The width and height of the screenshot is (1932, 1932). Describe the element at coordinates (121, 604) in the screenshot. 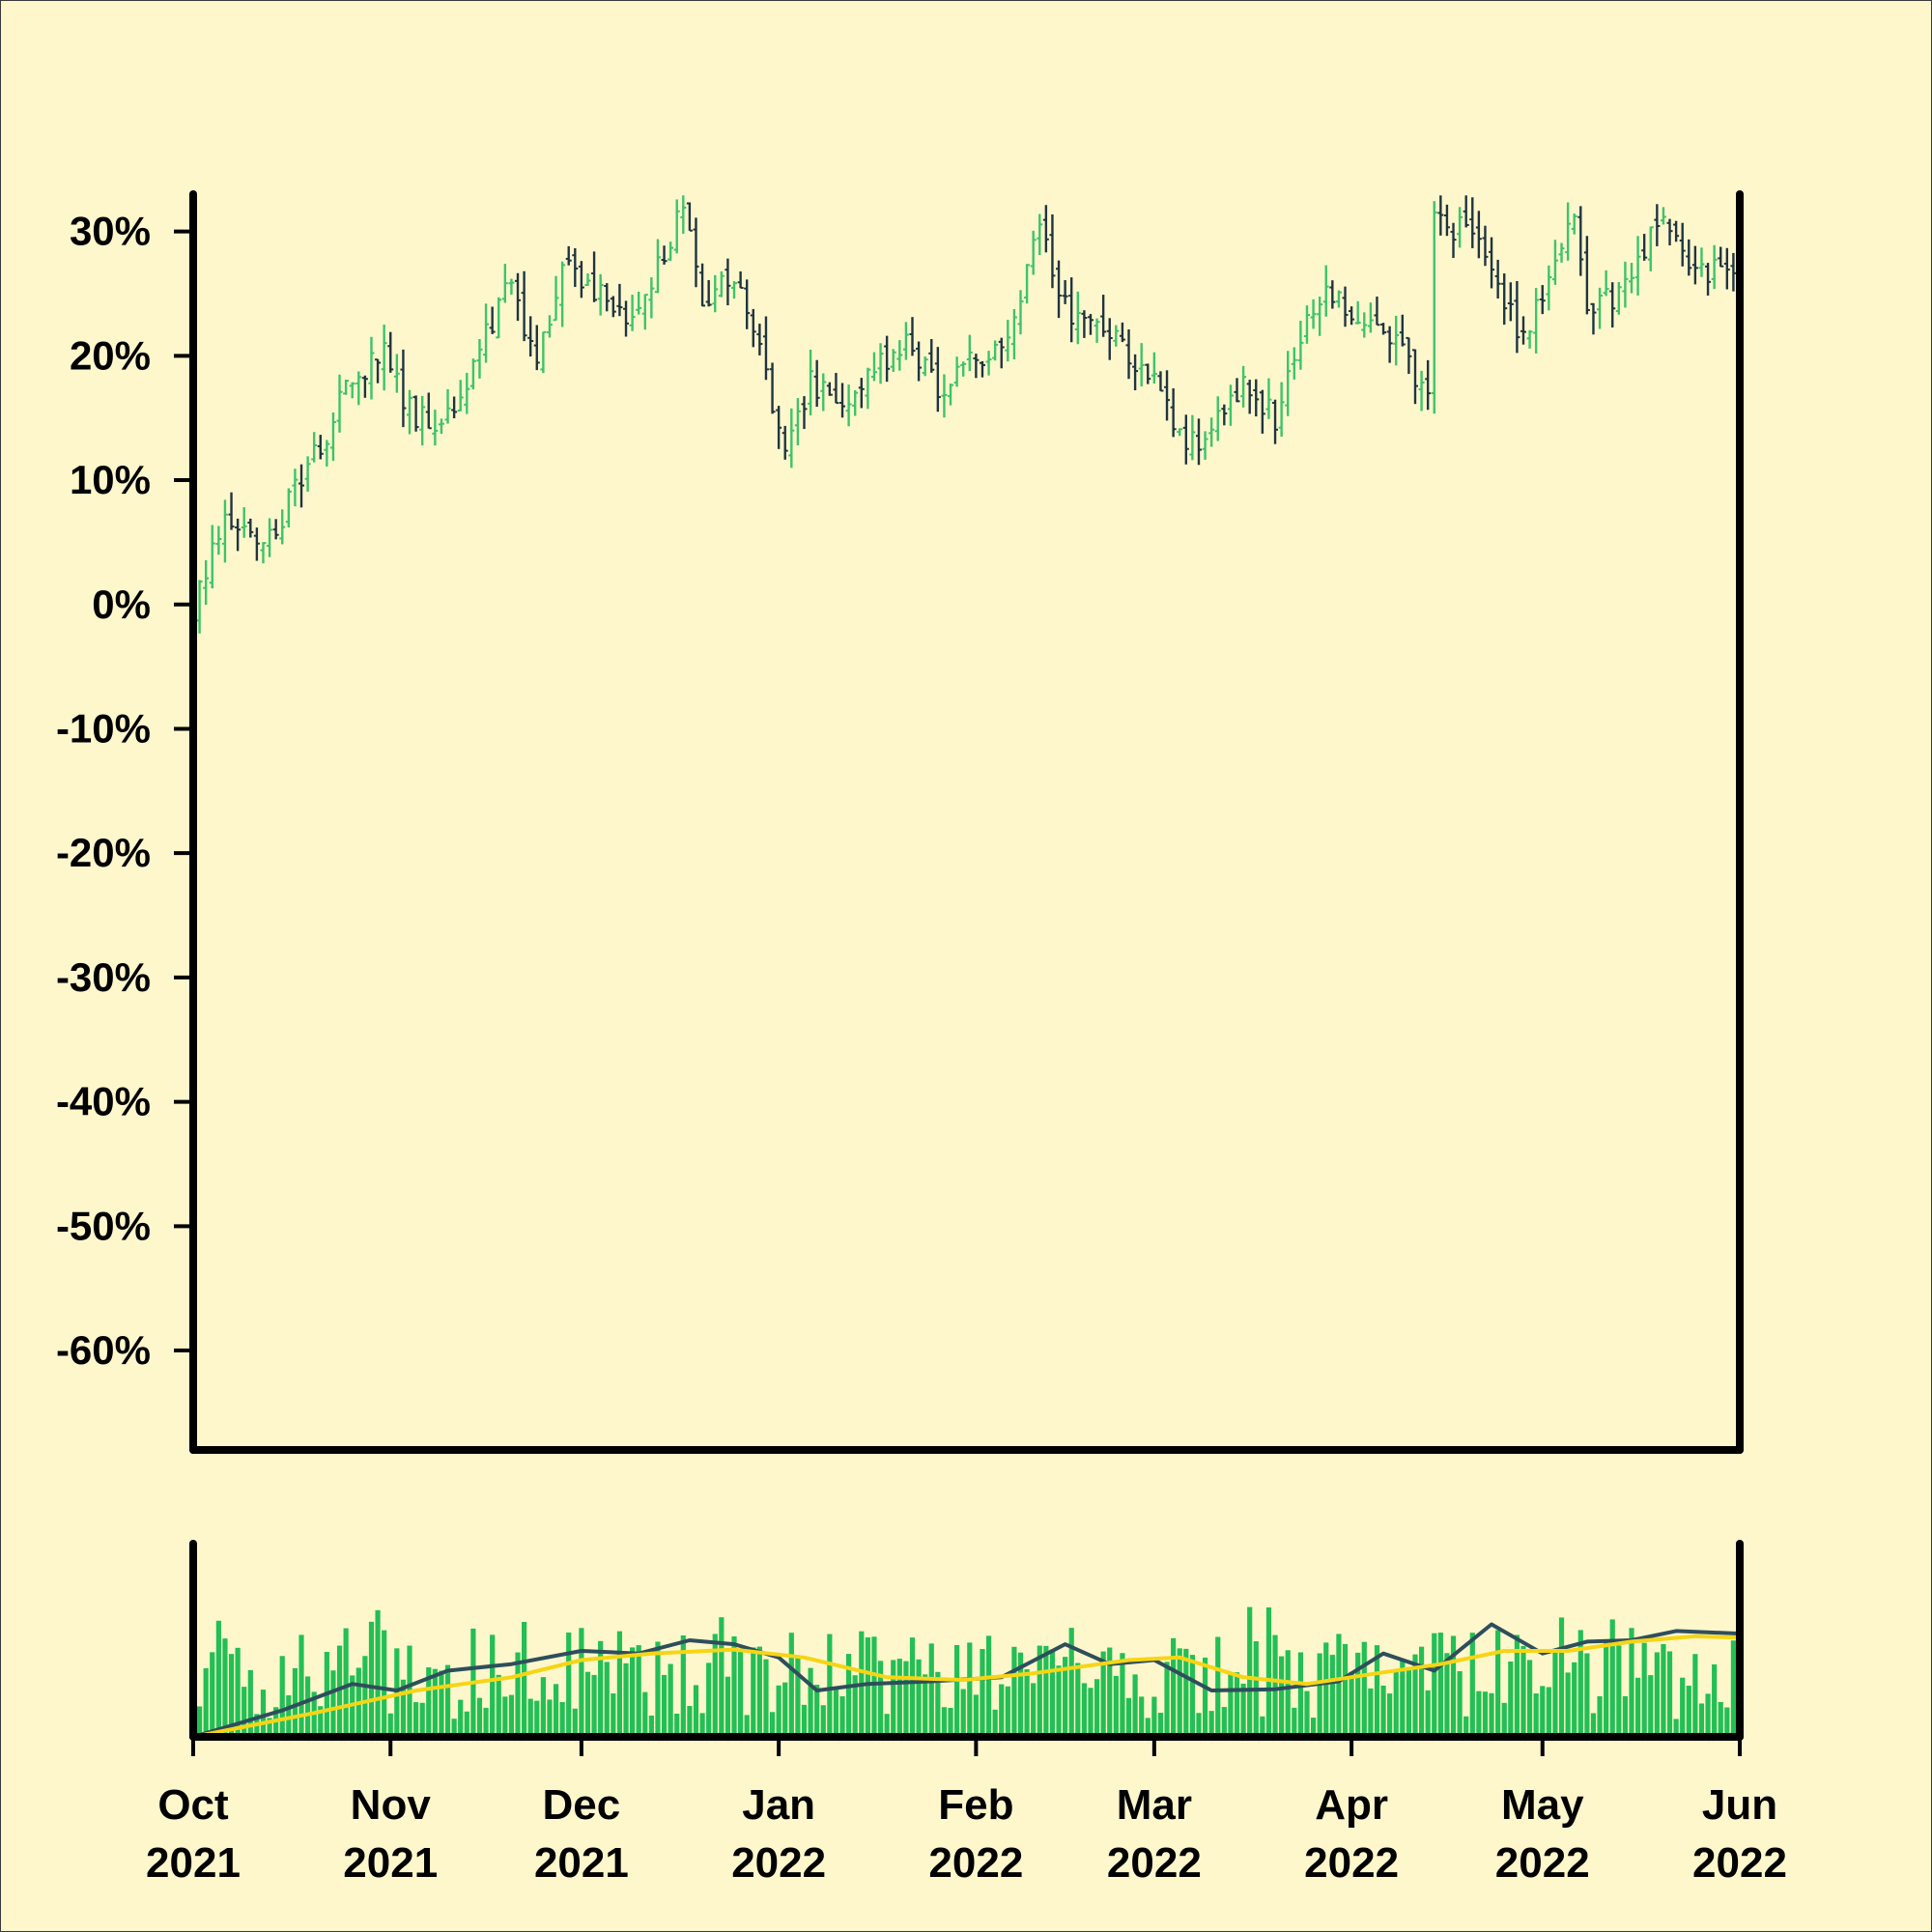

I see `y-tick-label: 0%` at that location.